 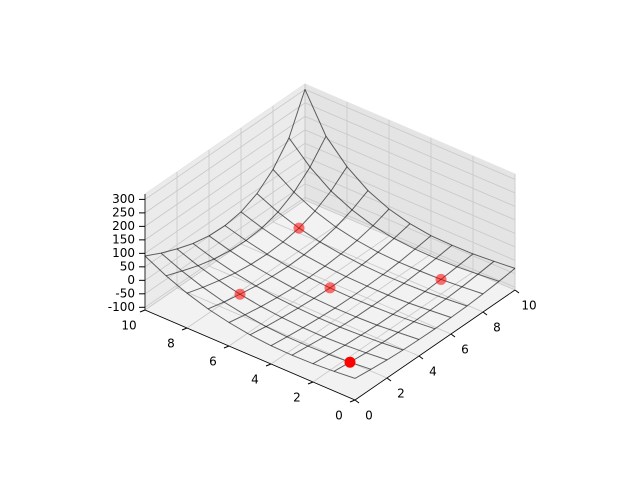 What do you see at coordinates (213, 362) in the screenshot?
I see `y-tick-label: 6` at bounding box center [213, 362].